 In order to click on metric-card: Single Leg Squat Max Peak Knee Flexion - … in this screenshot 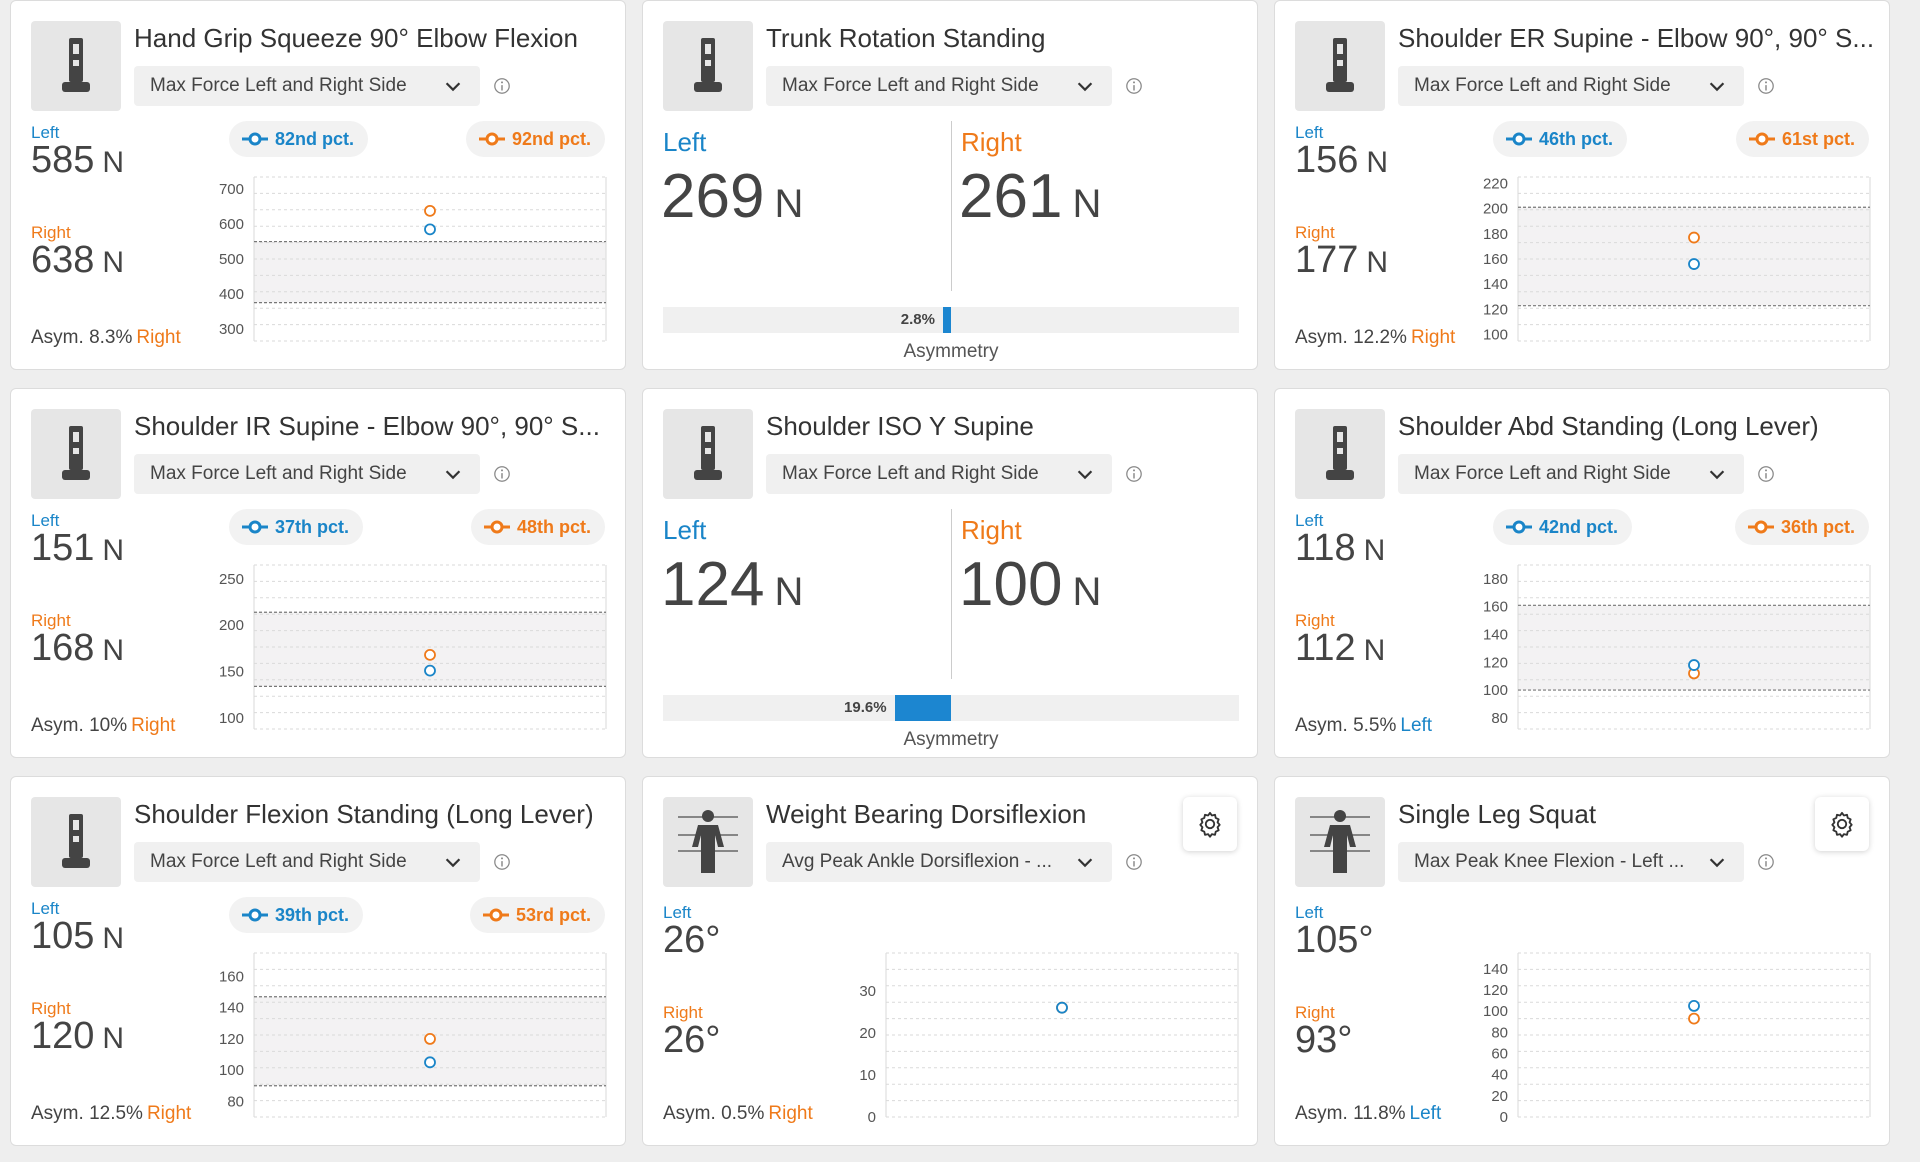, I will do `click(1582, 961)`.